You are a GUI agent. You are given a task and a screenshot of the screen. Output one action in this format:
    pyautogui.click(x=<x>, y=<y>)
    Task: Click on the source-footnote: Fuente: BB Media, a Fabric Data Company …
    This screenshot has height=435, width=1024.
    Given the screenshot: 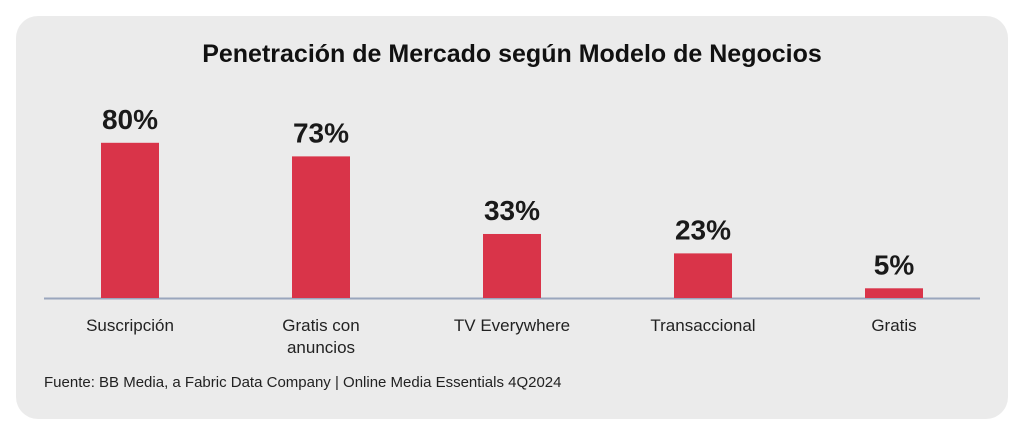 What is the action you would take?
    pyautogui.click(x=303, y=382)
    